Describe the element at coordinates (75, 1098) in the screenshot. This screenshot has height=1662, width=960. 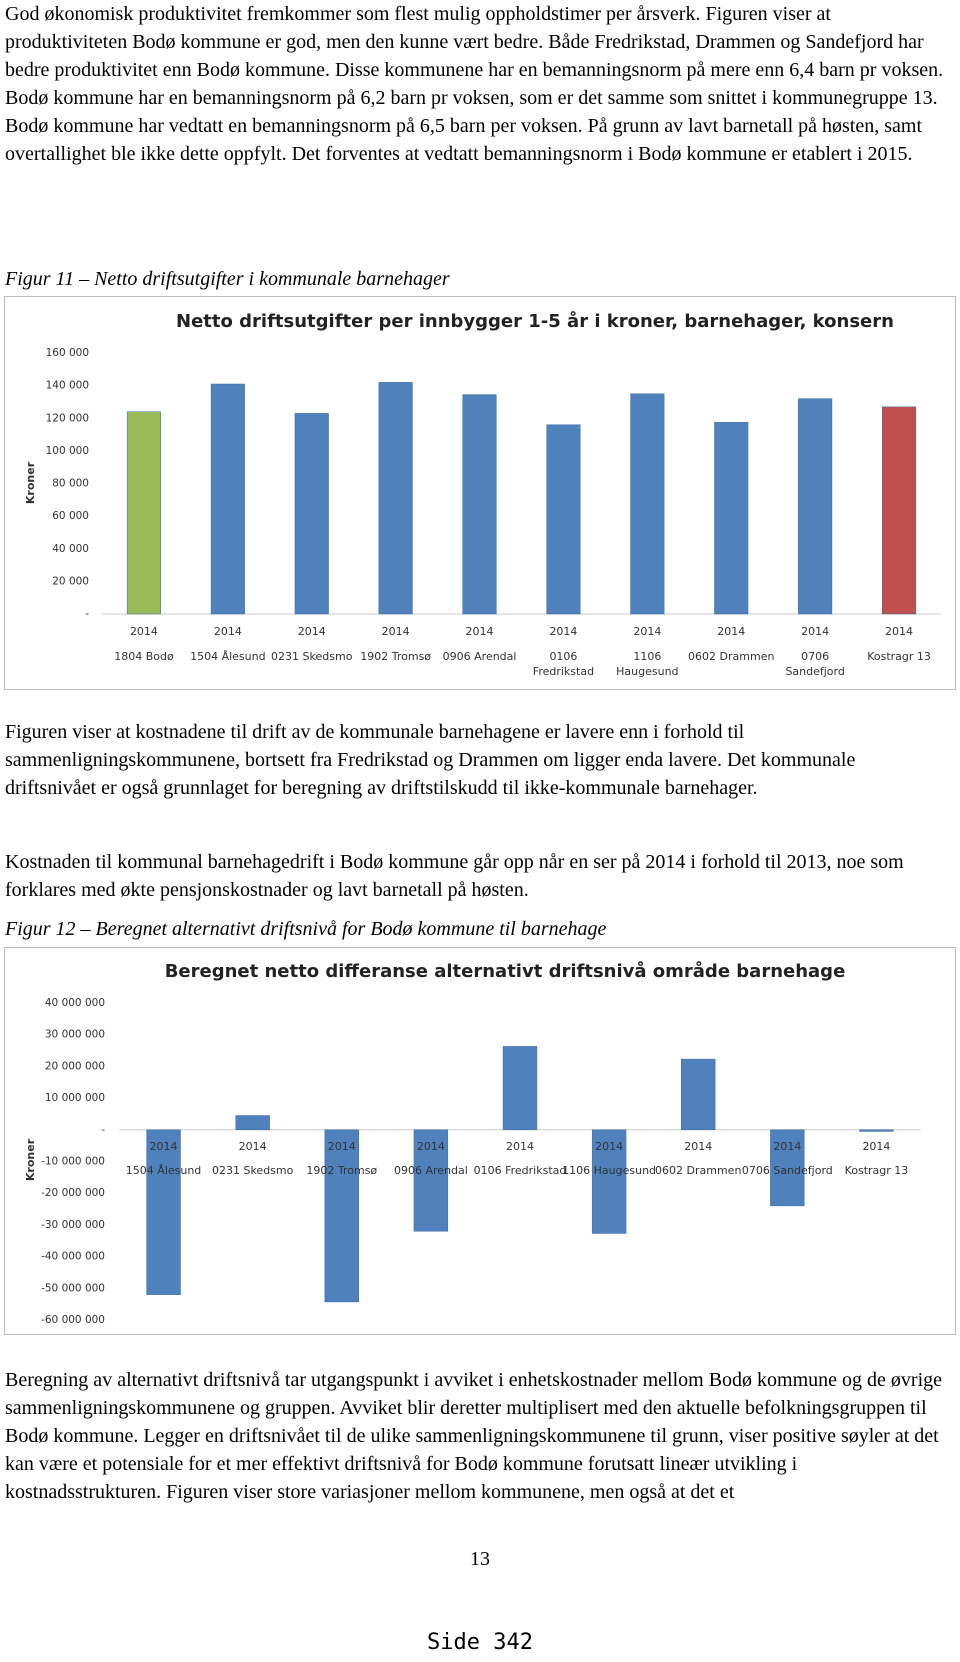
I see `y-tick-label: 10 000 000` at that location.